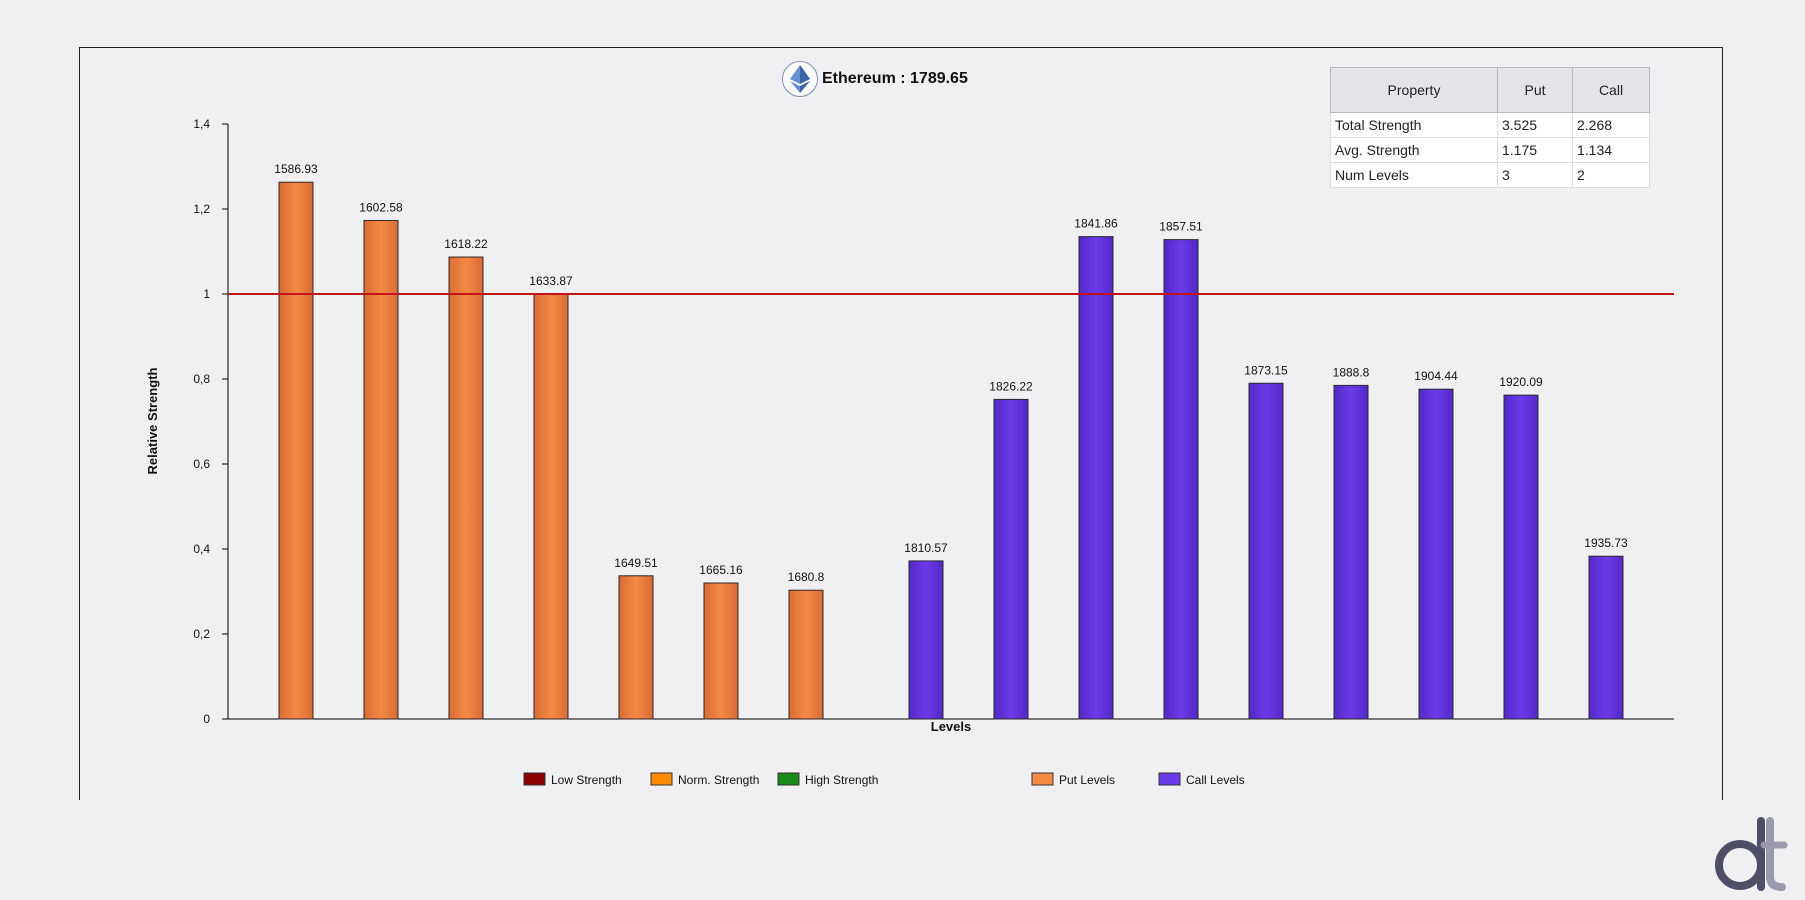 This screenshot has width=1805, height=900. Describe the element at coordinates (201, 209) in the screenshot. I see `y-tick-label: 1,2` at that location.